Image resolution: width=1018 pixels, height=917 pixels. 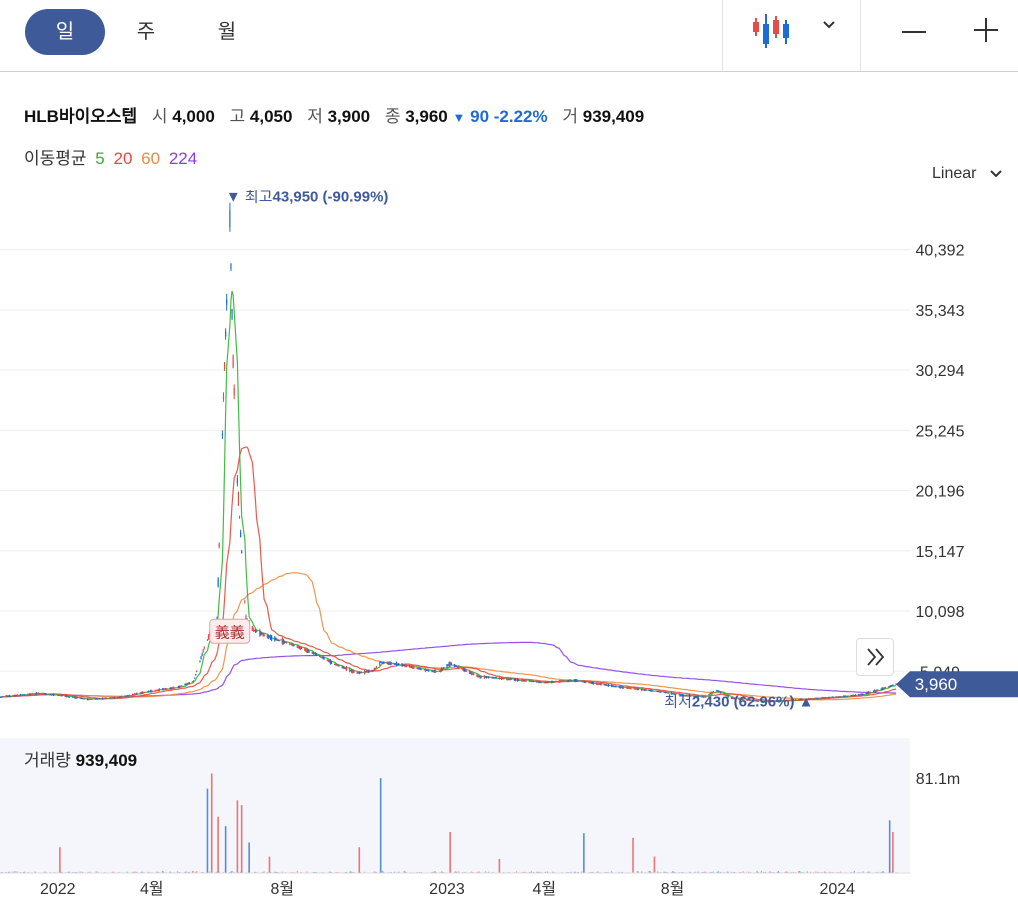 I want to click on candlestick-icon, so click(x=771, y=32).